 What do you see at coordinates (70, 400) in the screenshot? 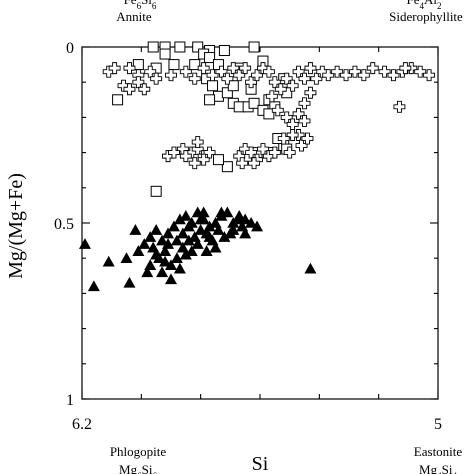
I see `y-tick-label: 1` at bounding box center [70, 400].